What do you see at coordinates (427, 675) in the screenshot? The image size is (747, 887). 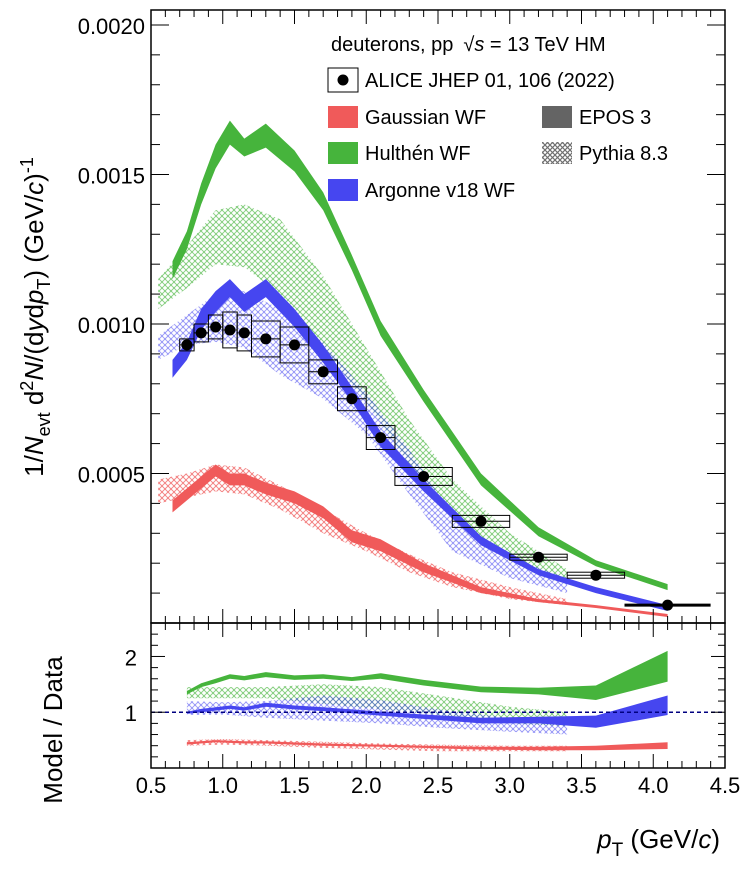 I see `ratio-epos-hulthen-band` at bounding box center [427, 675].